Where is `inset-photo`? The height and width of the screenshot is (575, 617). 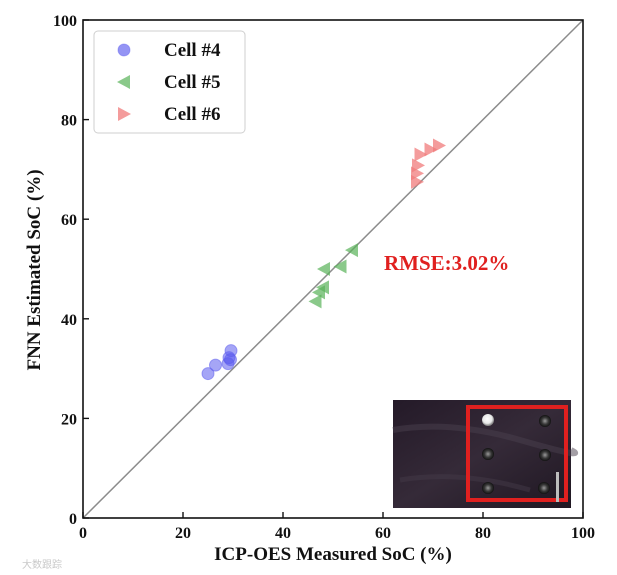
inset-photo is located at coordinates (485, 454).